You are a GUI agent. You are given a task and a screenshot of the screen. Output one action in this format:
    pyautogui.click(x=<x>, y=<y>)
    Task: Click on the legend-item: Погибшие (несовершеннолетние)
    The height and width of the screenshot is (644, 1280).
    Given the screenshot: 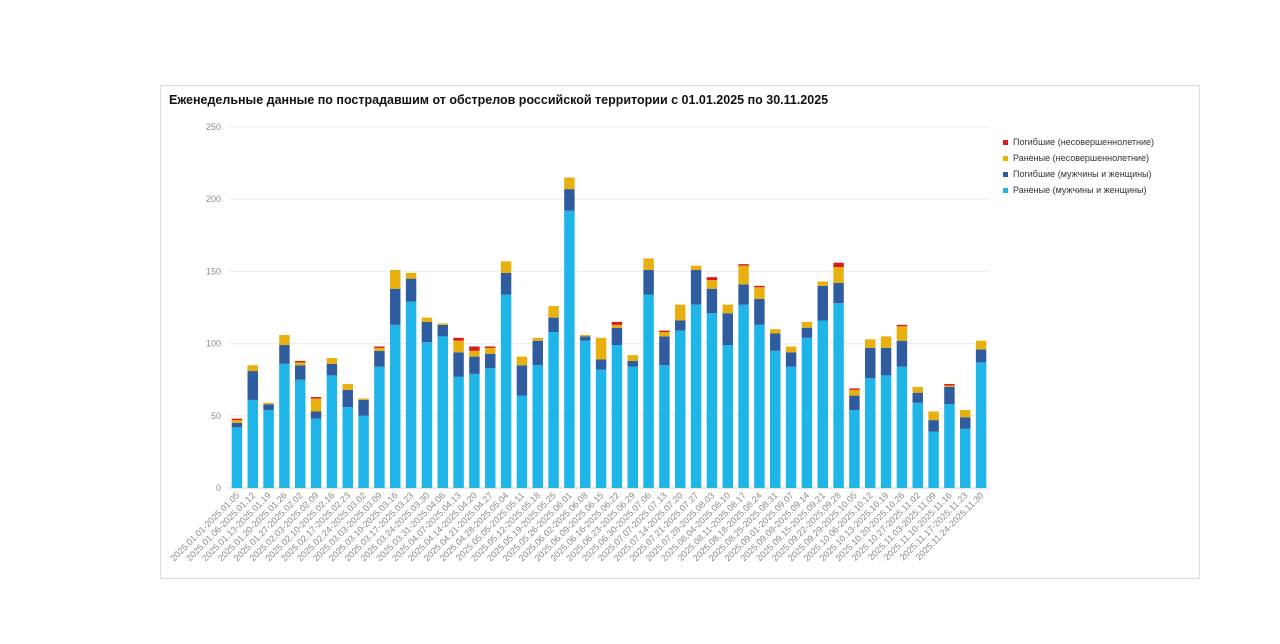 What is the action you would take?
    pyautogui.click(x=1078, y=142)
    